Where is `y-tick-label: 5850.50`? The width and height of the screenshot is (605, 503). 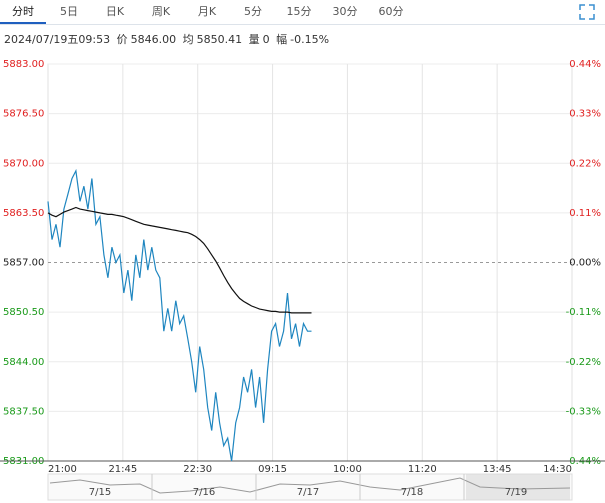
y-tick-label: 5850.50 is located at coordinates (23, 312).